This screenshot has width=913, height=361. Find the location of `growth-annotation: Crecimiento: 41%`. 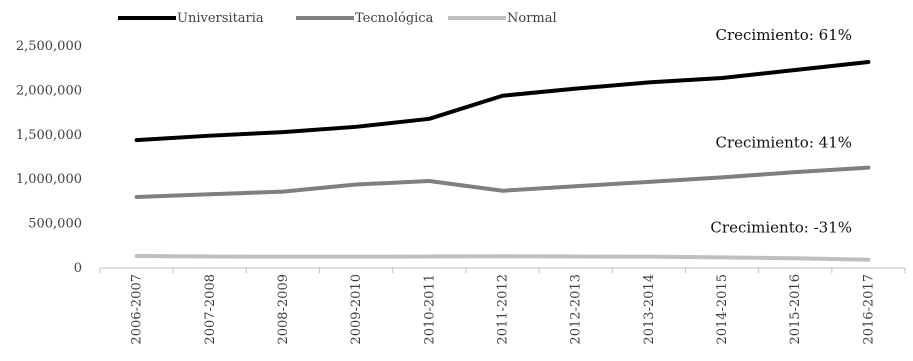

growth-annotation: Crecimiento: 41% is located at coordinates (783, 143).